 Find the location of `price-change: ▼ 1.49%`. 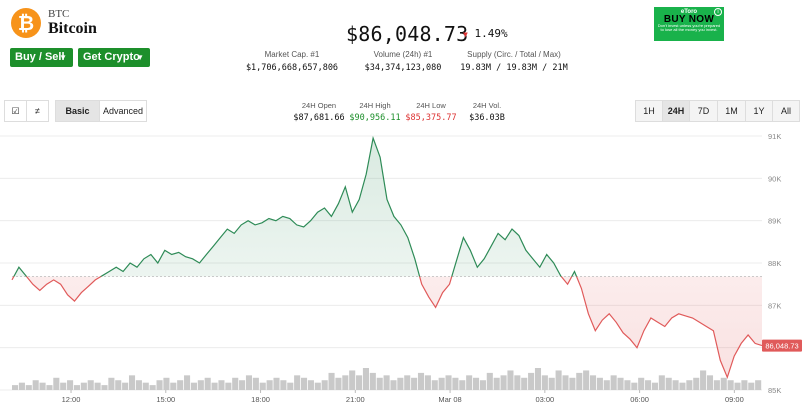

price-change: ▼ 1.49% is located at coordinates (485, 33).